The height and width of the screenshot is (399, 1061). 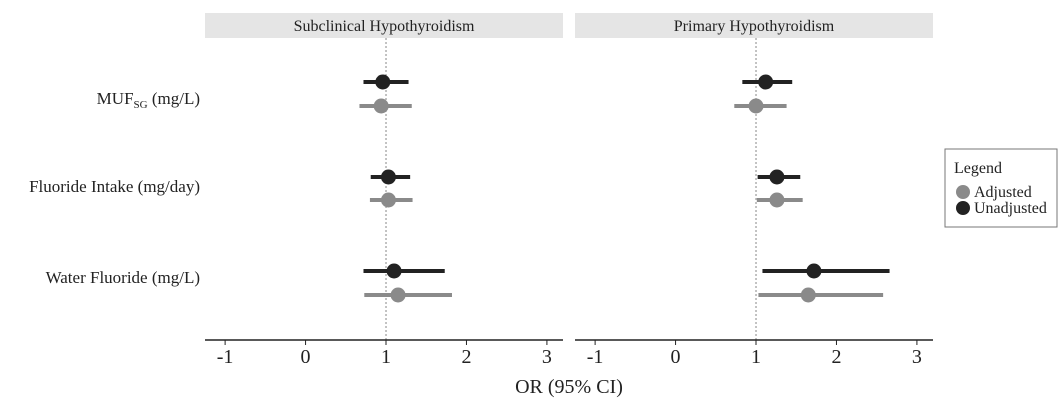 I want to click on legend-title: Legend, so click(x=978, y=168).